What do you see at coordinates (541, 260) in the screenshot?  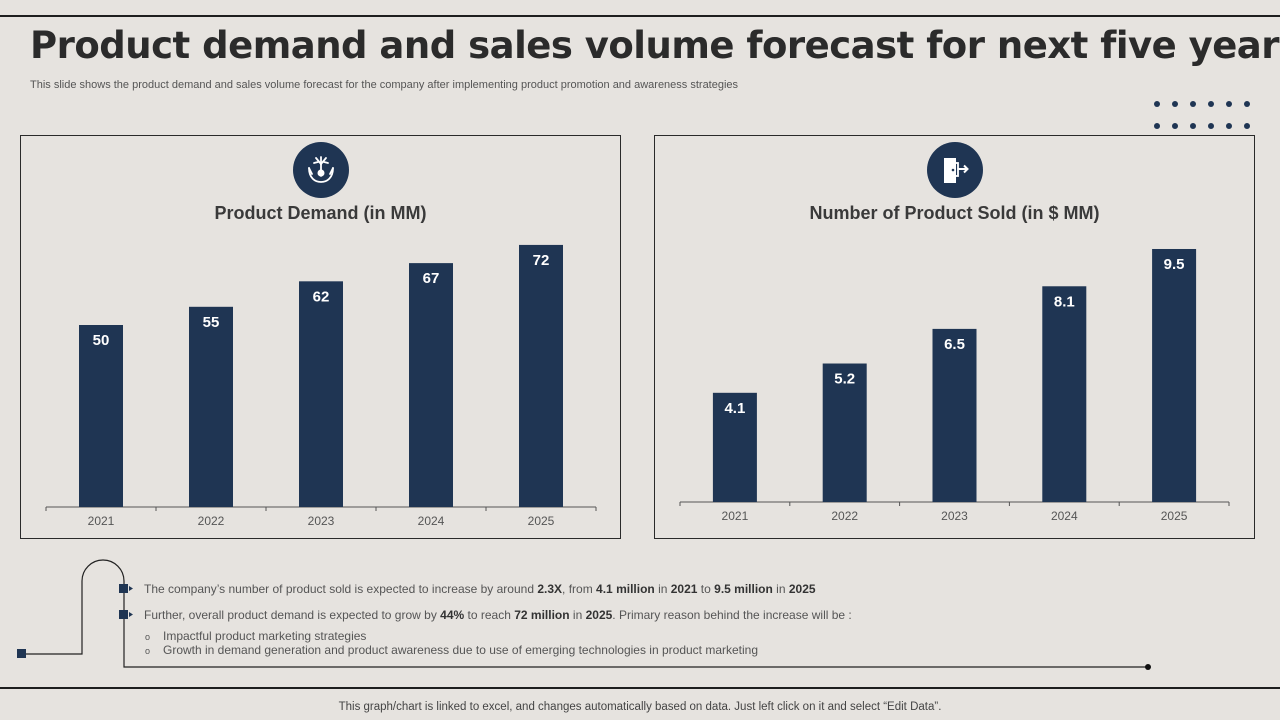 I see `product-demand-data-label: 72` at bounding box center [541, 260].